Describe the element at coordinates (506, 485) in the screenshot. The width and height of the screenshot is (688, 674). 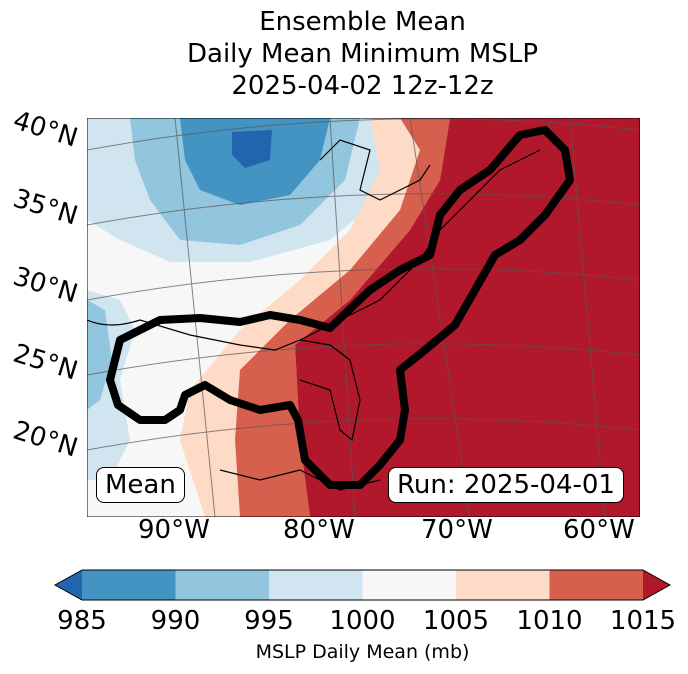
I see `run-date-label: Run: 2025-04-01` at that location.